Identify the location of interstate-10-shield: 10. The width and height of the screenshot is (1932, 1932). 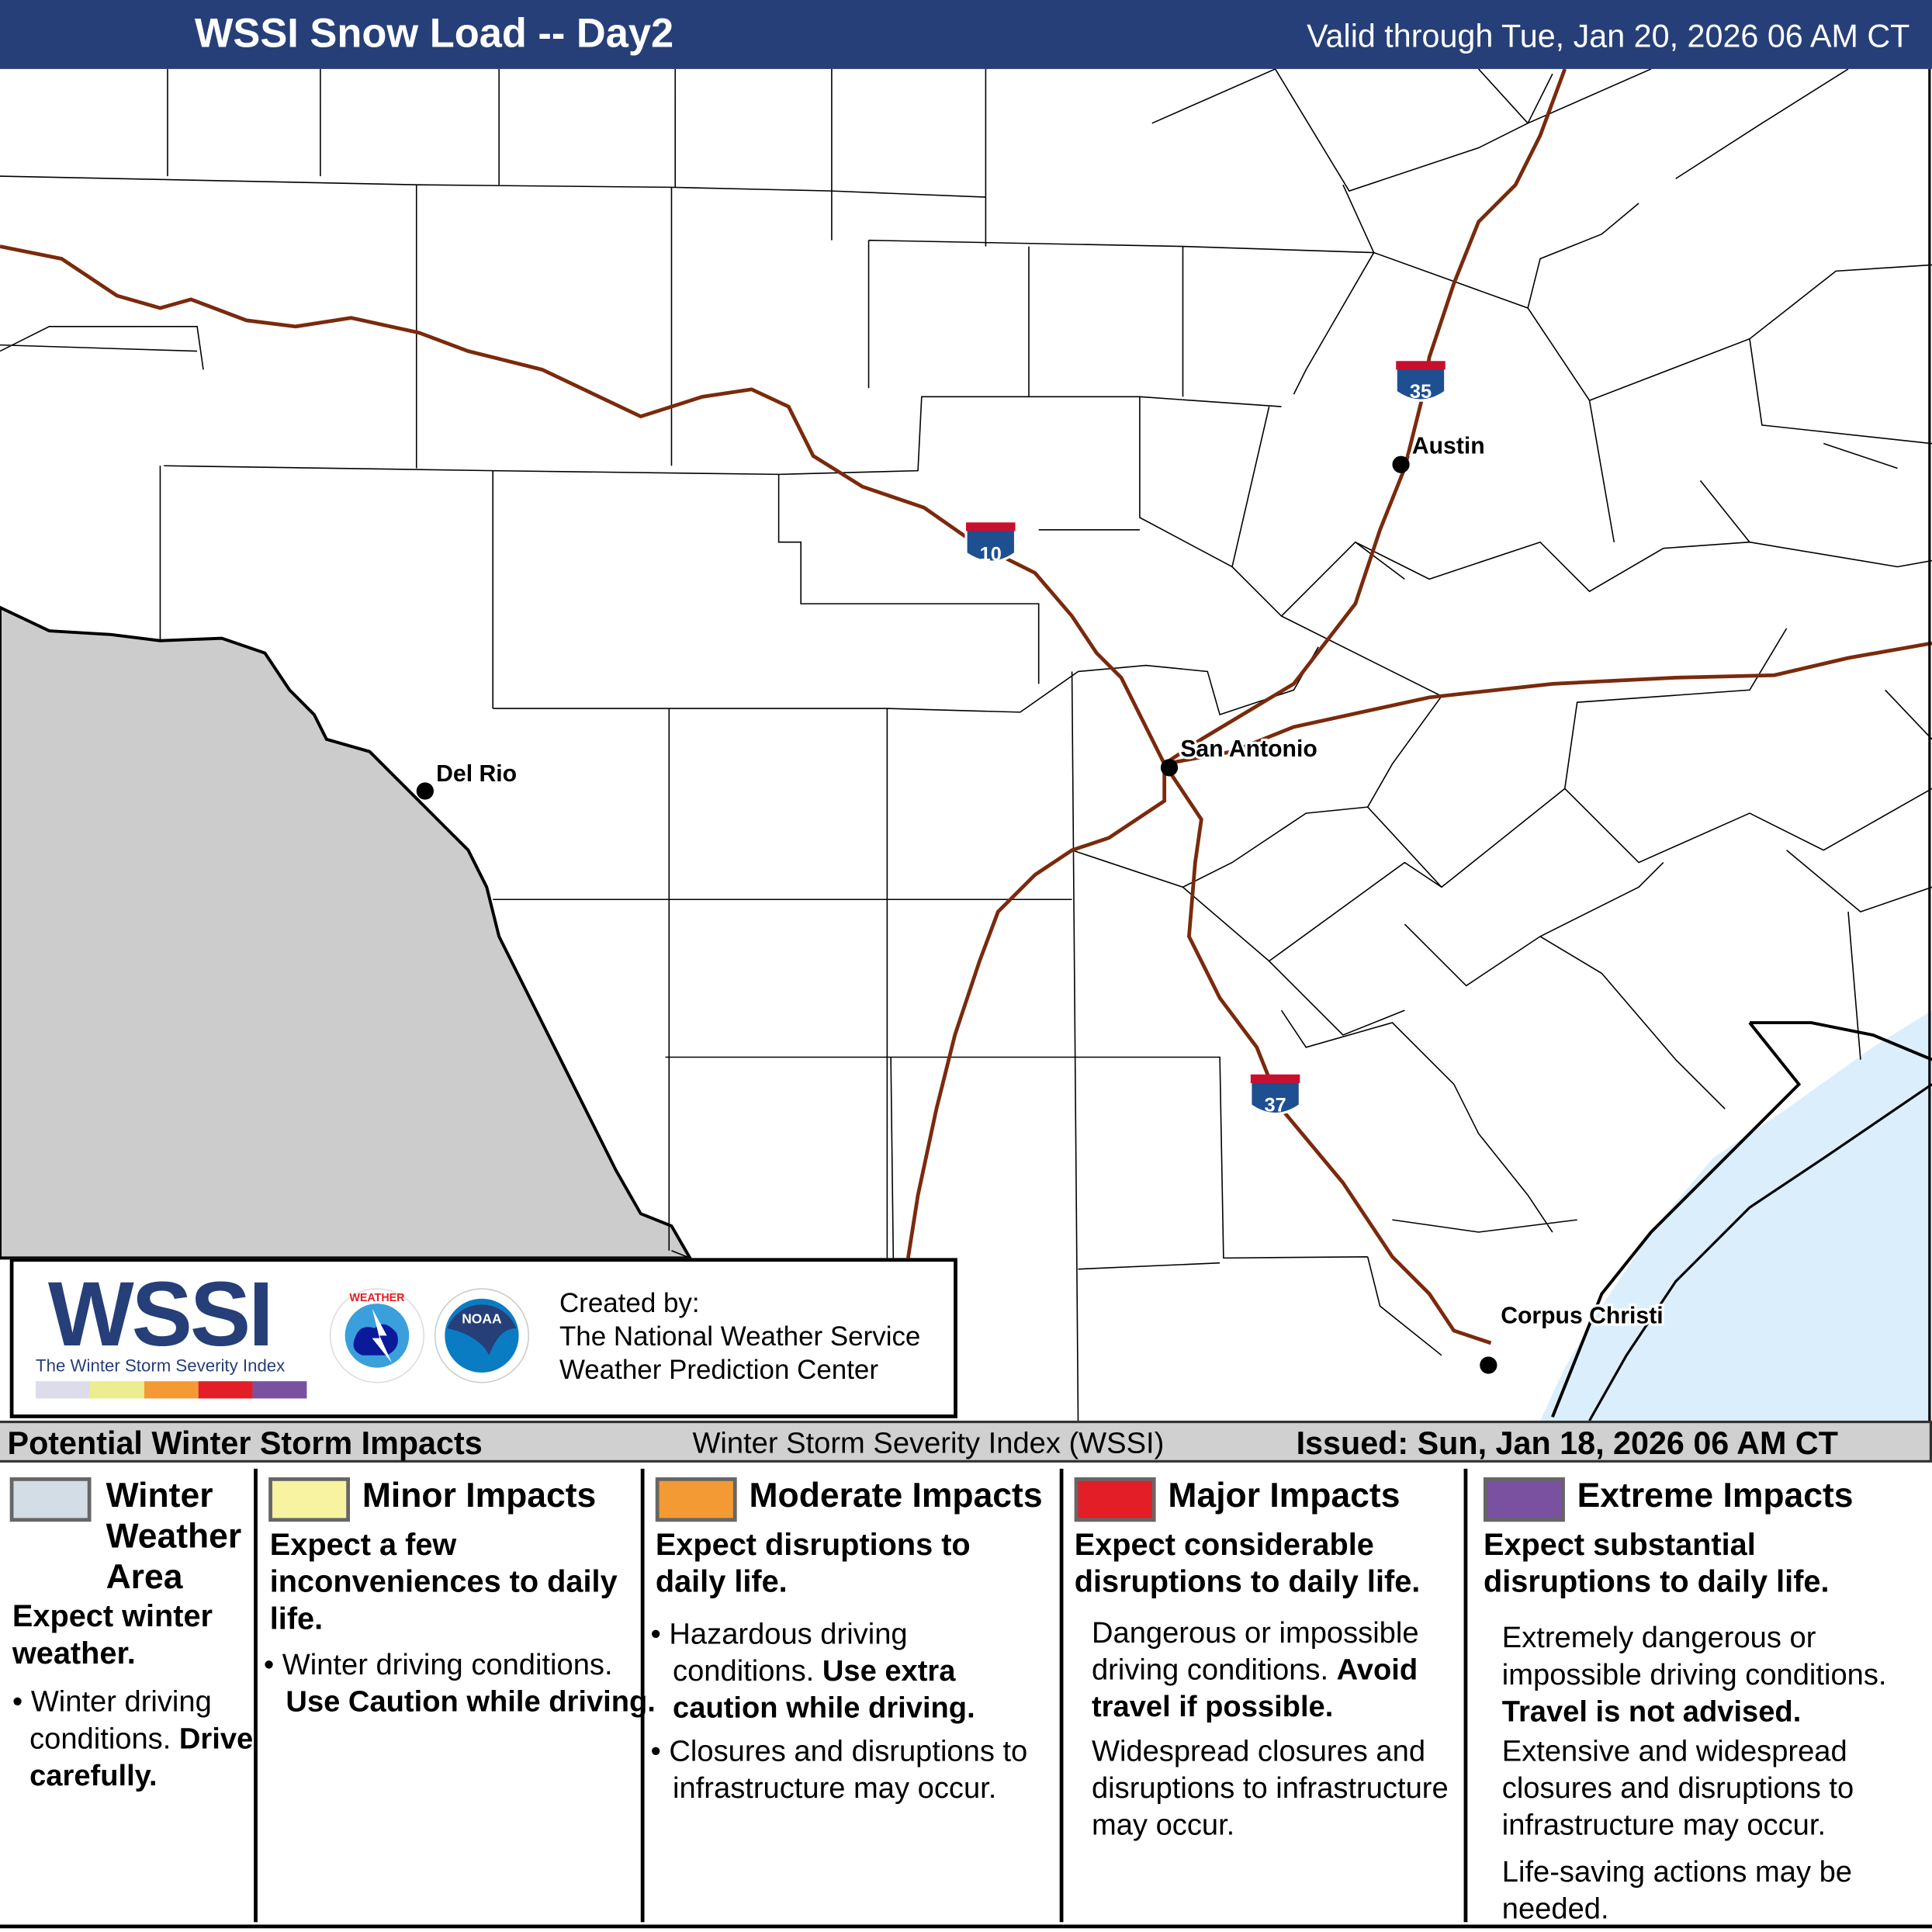
(990, 544).